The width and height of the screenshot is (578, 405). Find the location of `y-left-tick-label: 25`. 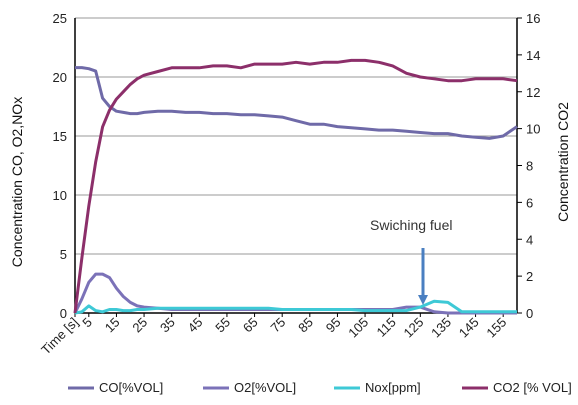

y-left-tick-label: 25 is located at coordinates (60, 18).